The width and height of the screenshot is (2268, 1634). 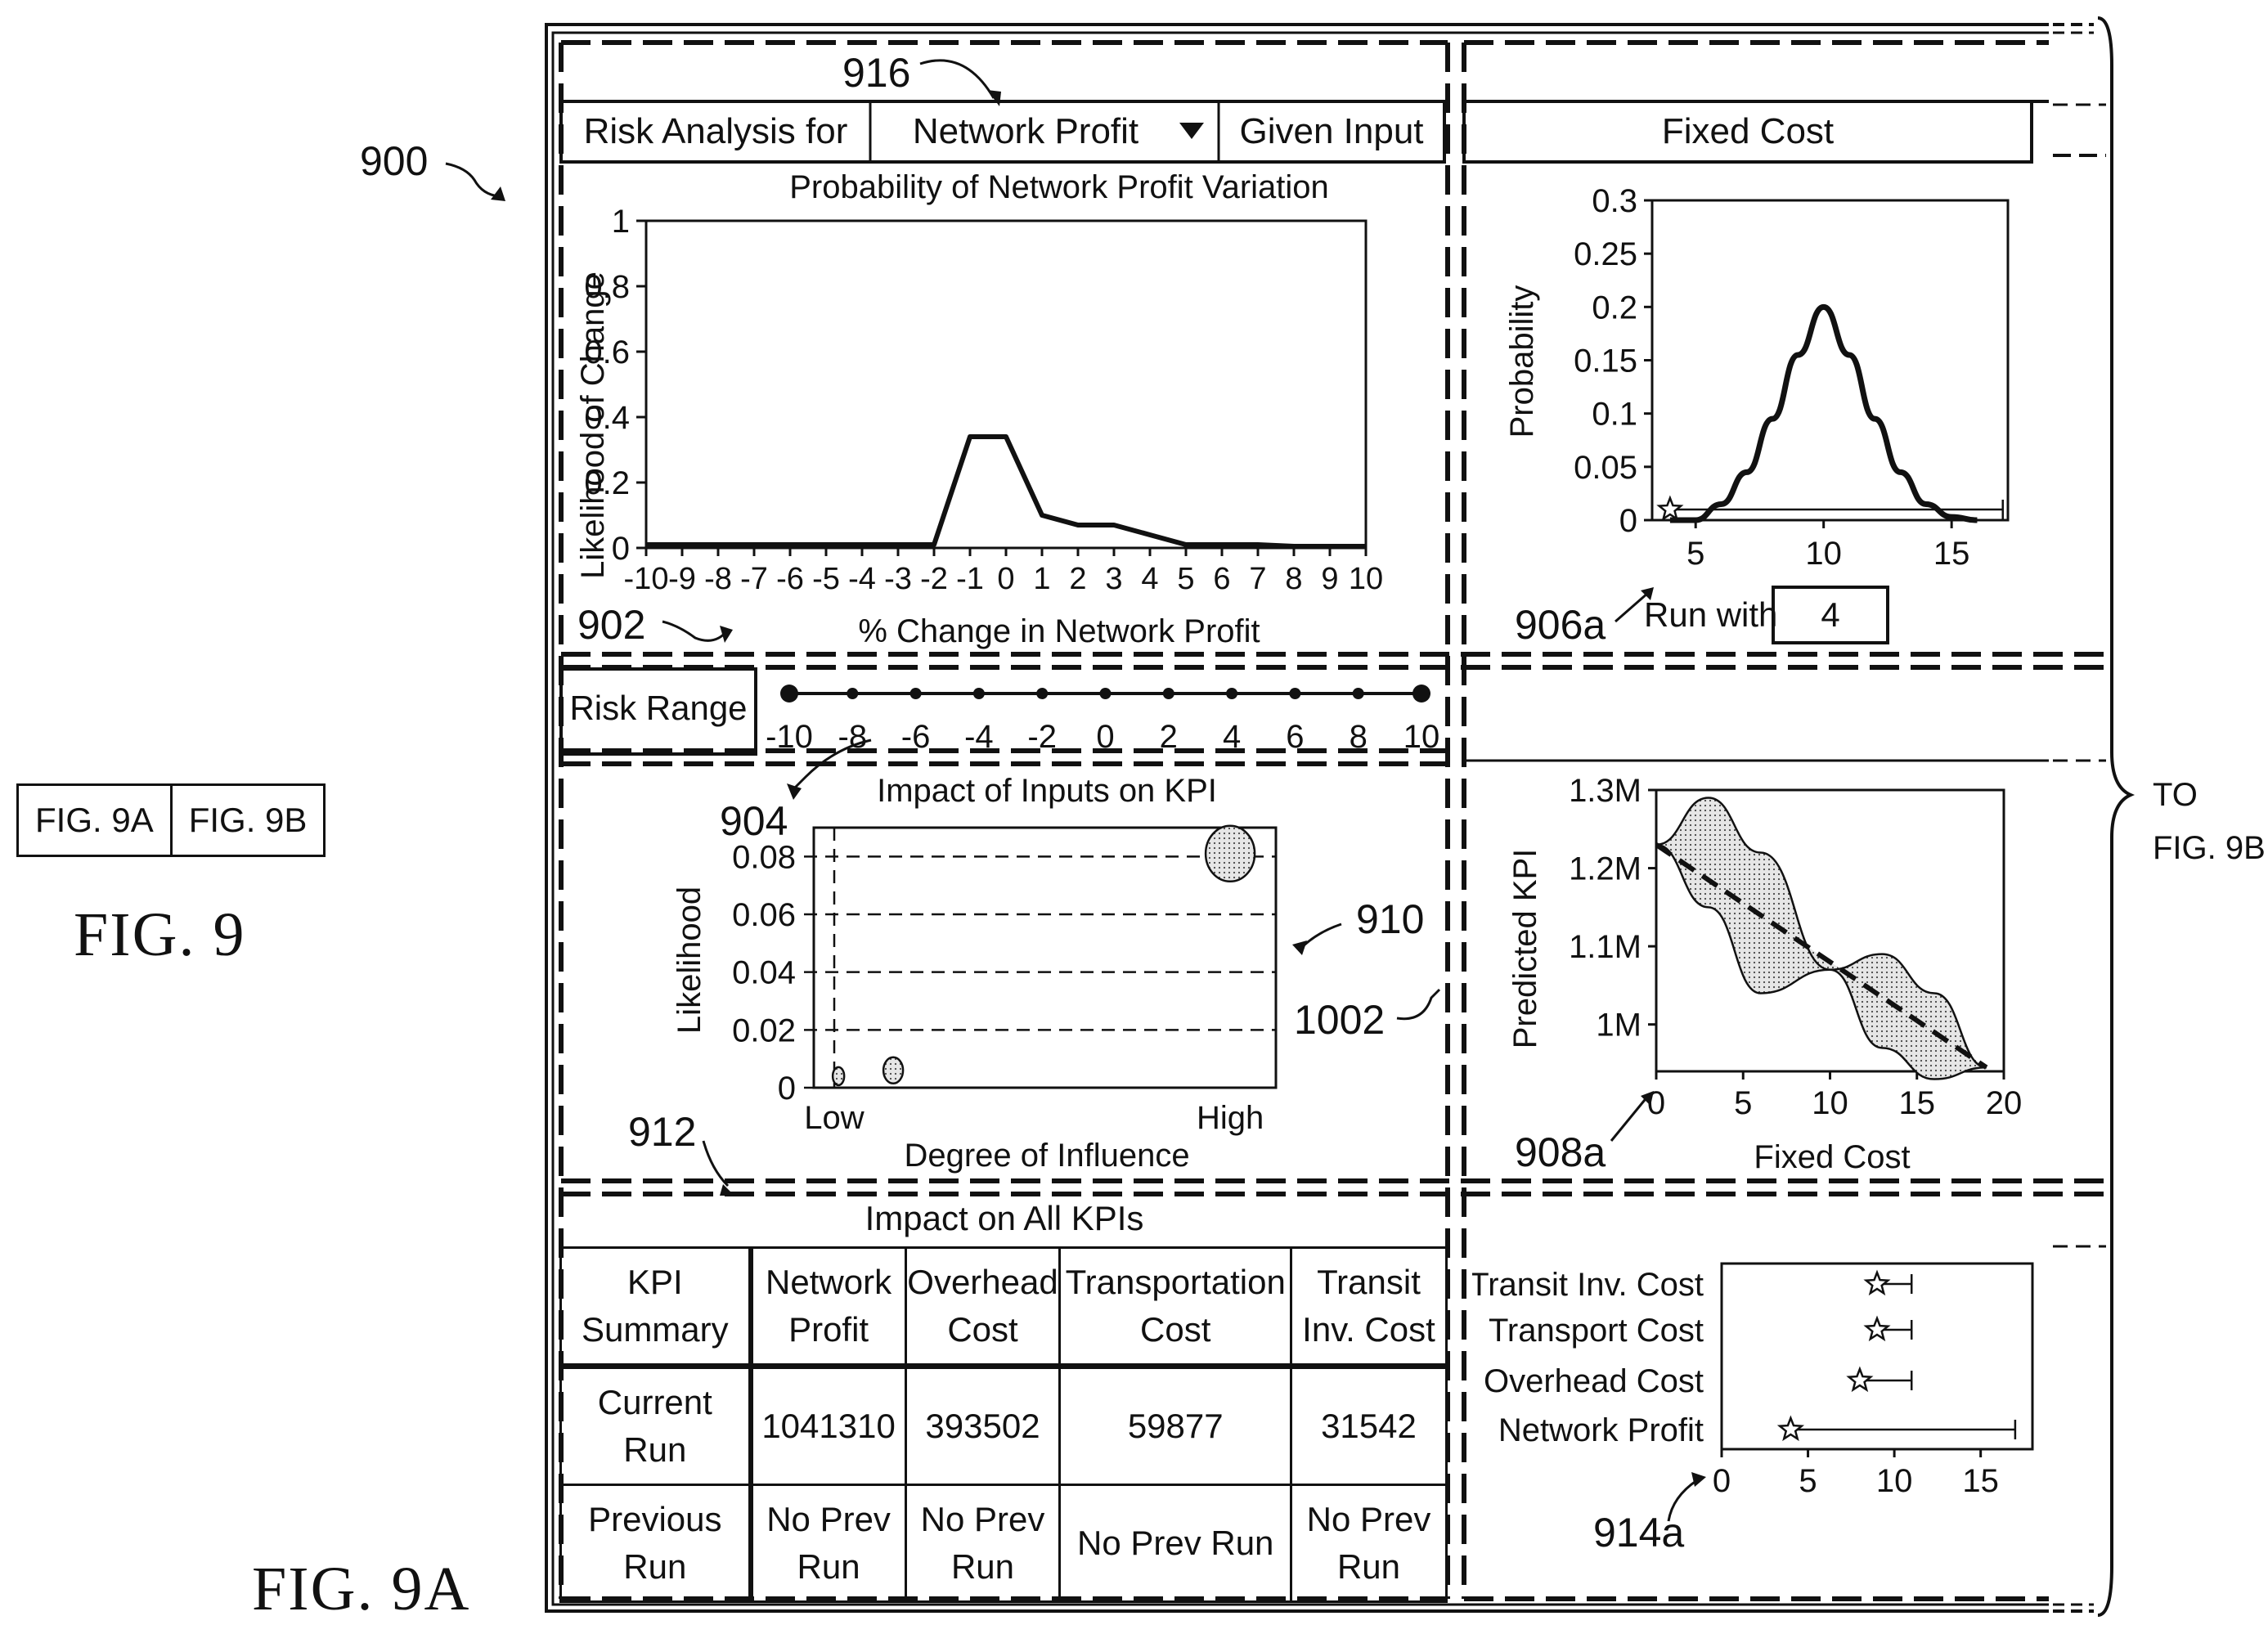 I want to click on x-tick-label: -2, so click(x=934, y=579).